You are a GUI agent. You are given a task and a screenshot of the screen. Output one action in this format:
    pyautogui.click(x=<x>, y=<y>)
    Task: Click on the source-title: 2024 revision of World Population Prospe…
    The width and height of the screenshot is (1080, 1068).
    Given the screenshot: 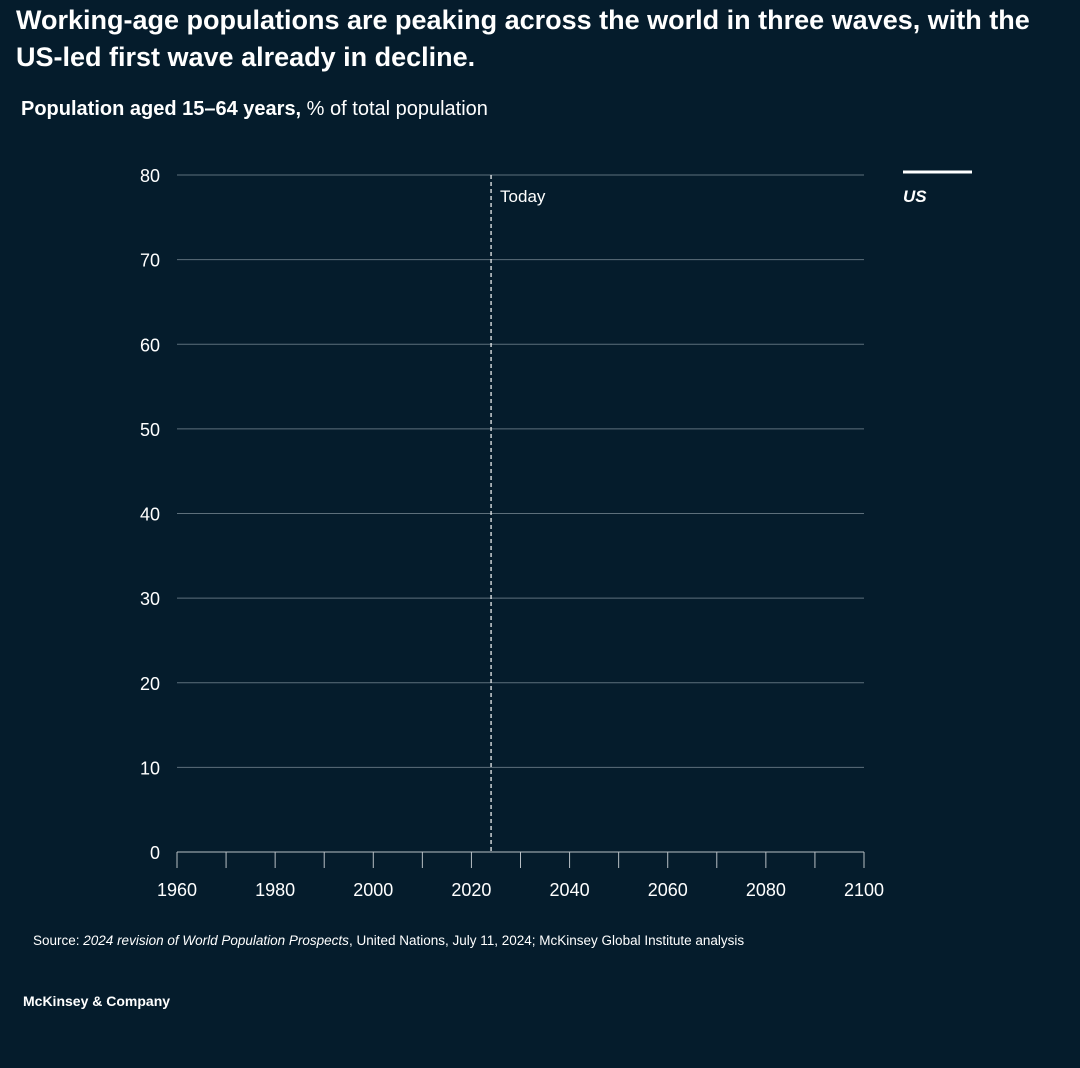 What is the action you would take?
    pyautogui.click(x=216, y=940)
    